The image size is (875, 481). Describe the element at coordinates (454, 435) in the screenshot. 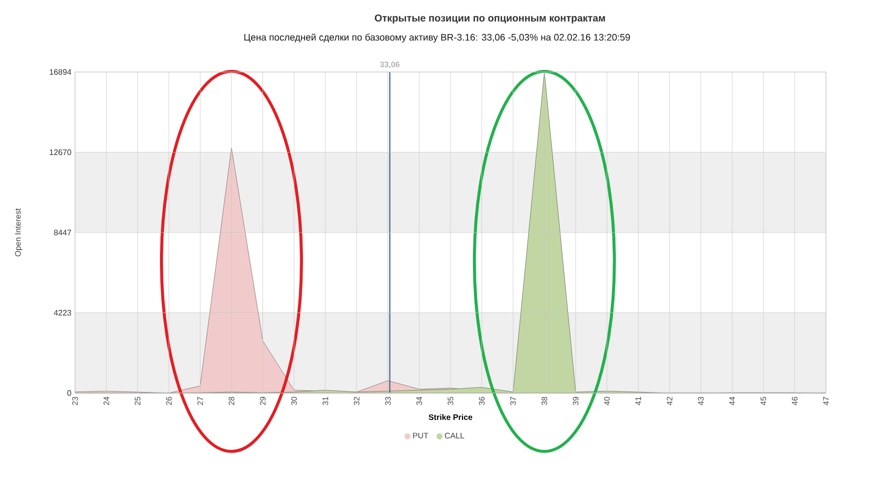

I see `legend-label: CALL` at that location.